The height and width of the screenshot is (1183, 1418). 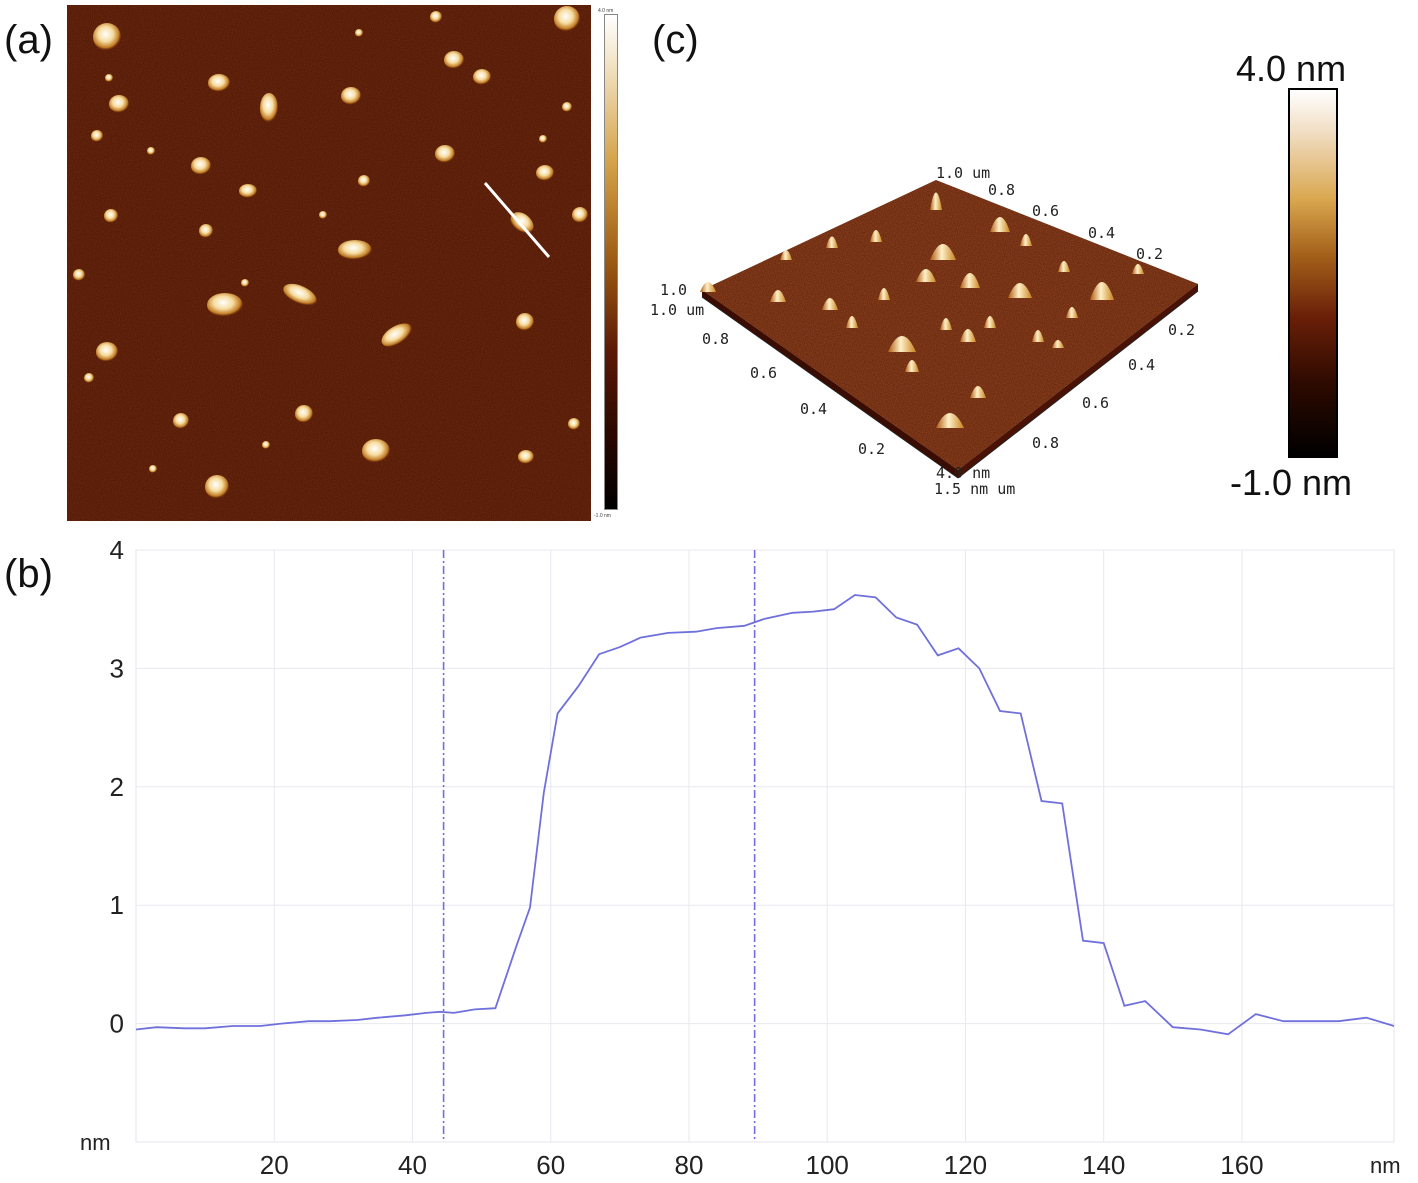 What do you see at coordinates (1095, 403) in the screenshot?
I see `axis-right-tick: 0.6` at bounding box center [1095, 403].